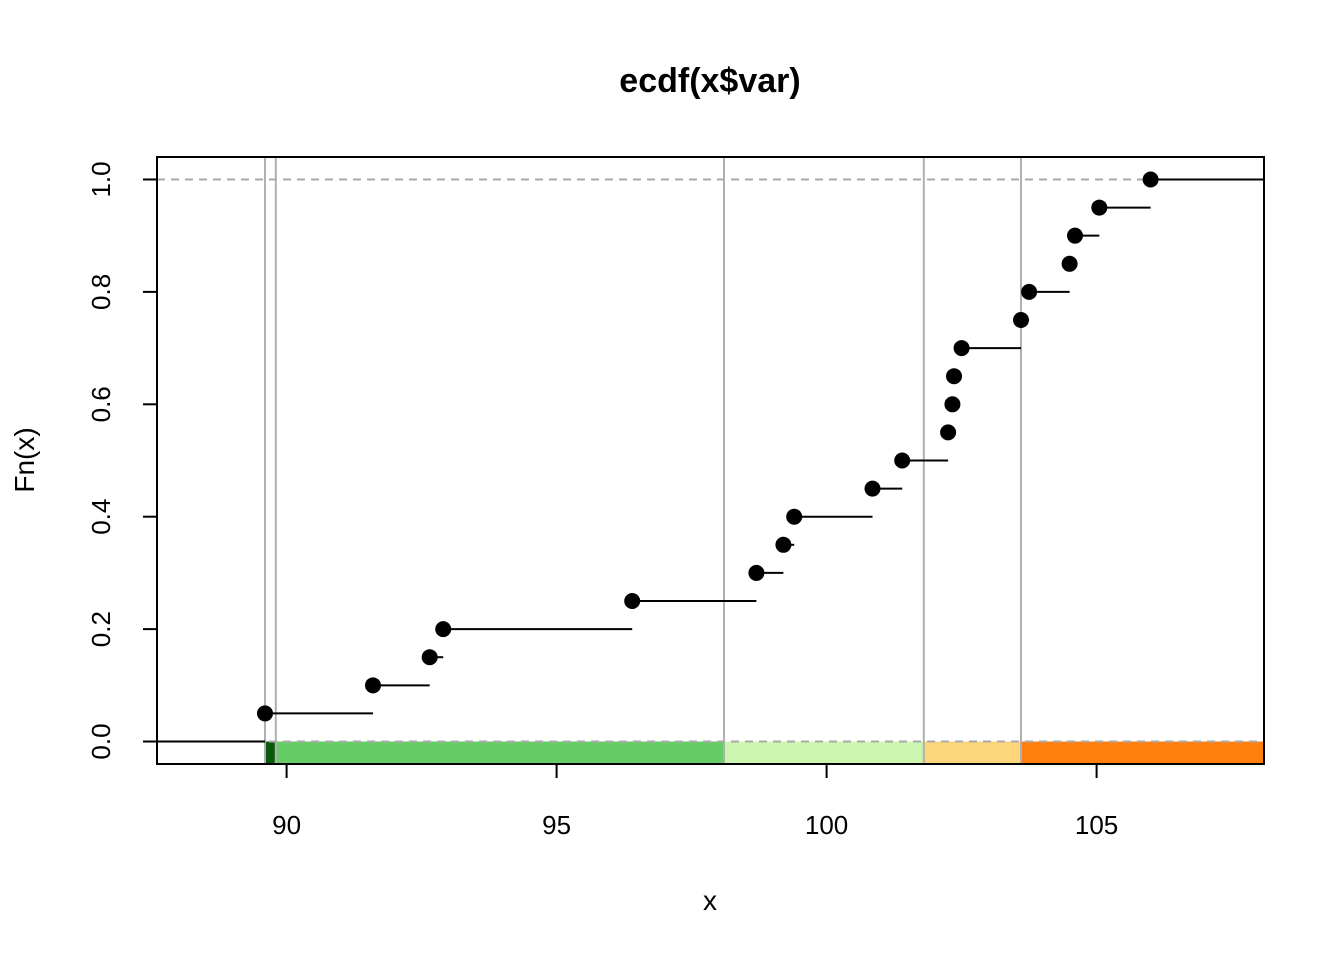  I want to click on y-axis-label: Fn(x), so click(24, 459).